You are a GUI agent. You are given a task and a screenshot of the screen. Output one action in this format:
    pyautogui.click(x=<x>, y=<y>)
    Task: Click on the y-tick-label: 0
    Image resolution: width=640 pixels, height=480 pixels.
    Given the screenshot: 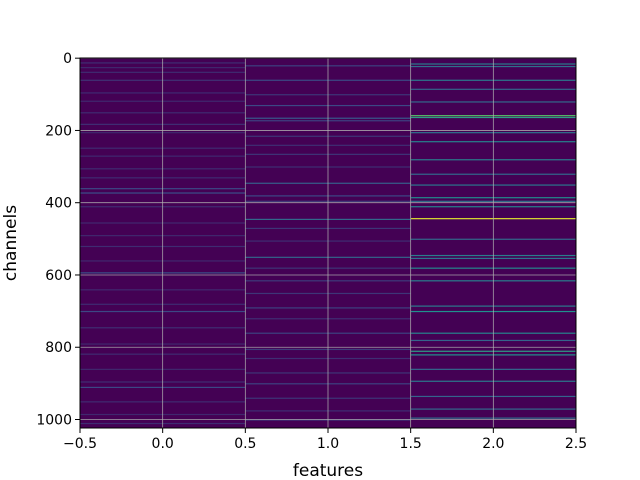 What is the action you would take?
    pyautogui.click(x=67, y=59)
    